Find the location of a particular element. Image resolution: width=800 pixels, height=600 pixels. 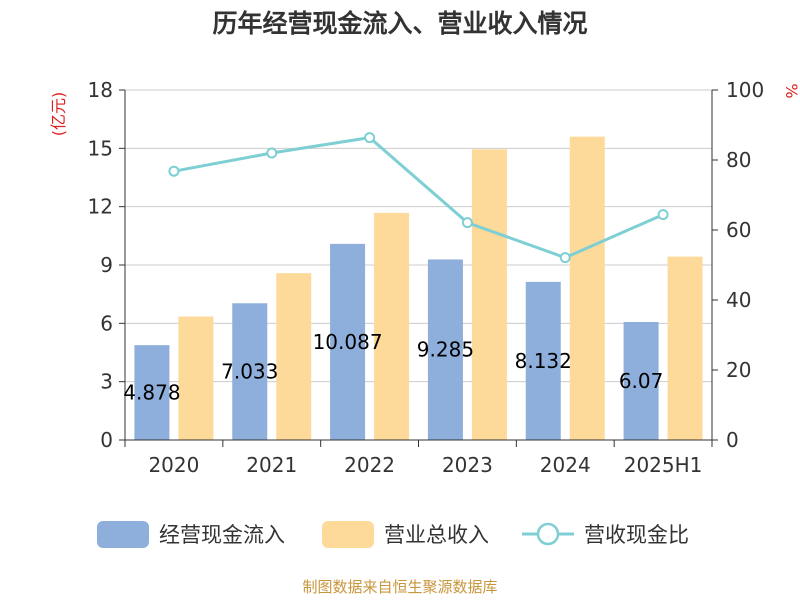

y-right-unit: % is located at coordinates (791, 90).